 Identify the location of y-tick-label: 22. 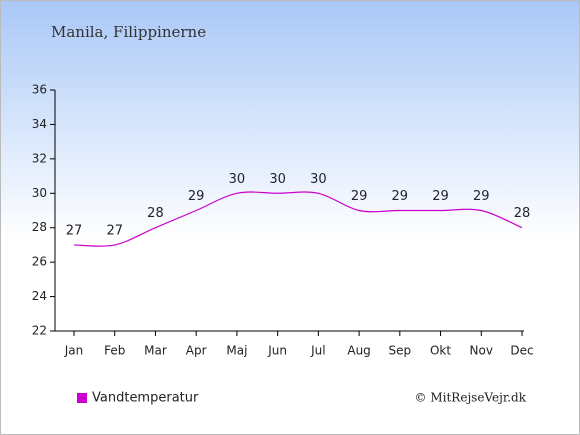
(39, 331).